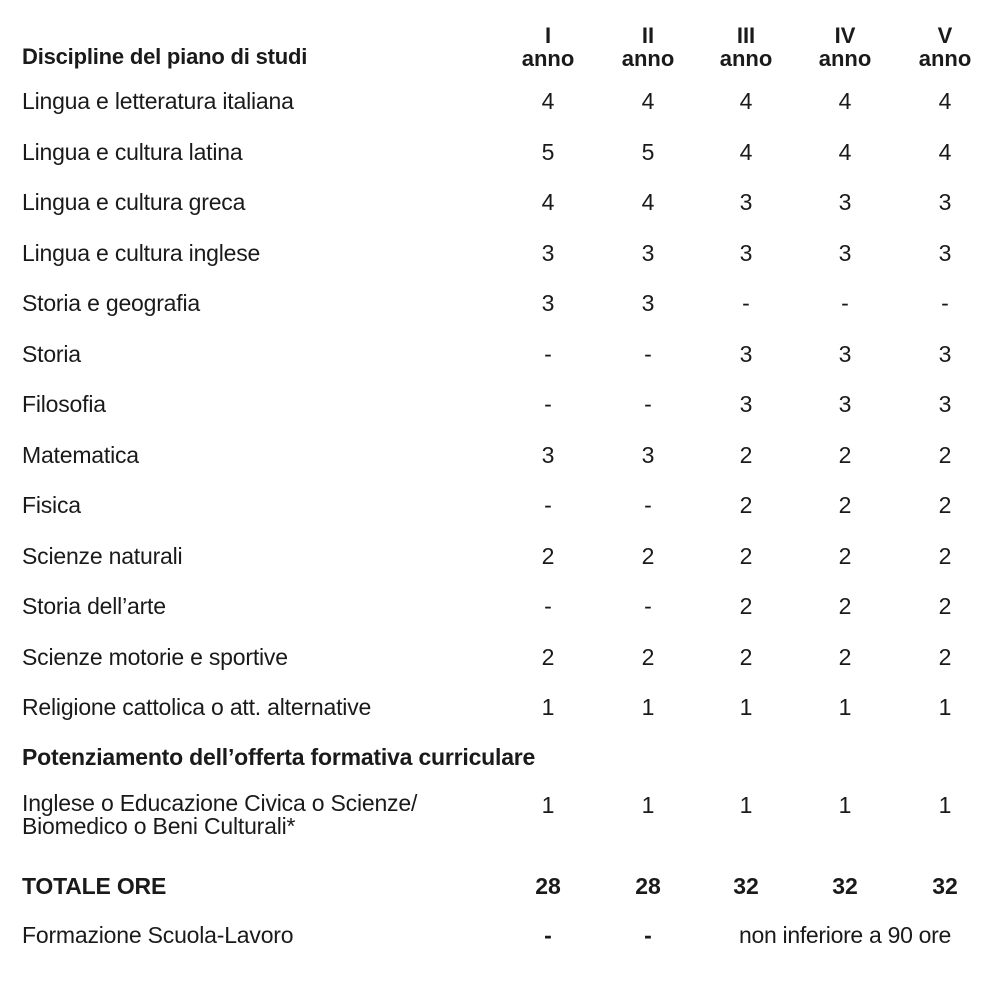  What do you see at coordinates (548, 886) in the screenshot?
I see `total-cell: 28` at bounding box center [548, 886].